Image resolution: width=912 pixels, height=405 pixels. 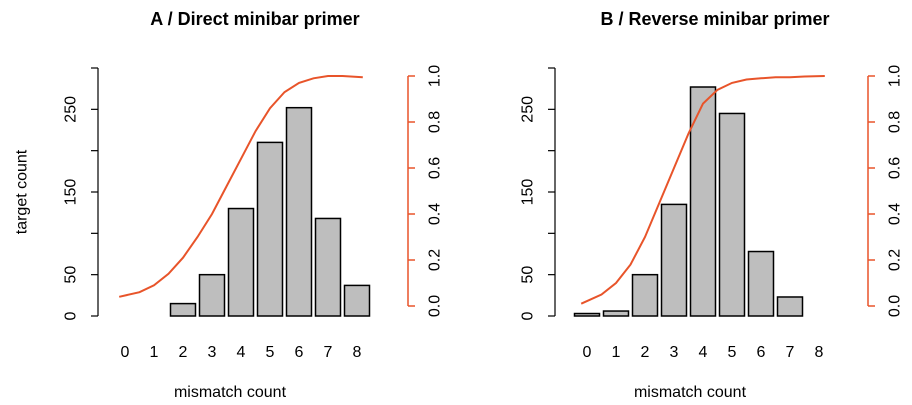 I want to click on y-axis-label: target count, so click(x=22, y=191).